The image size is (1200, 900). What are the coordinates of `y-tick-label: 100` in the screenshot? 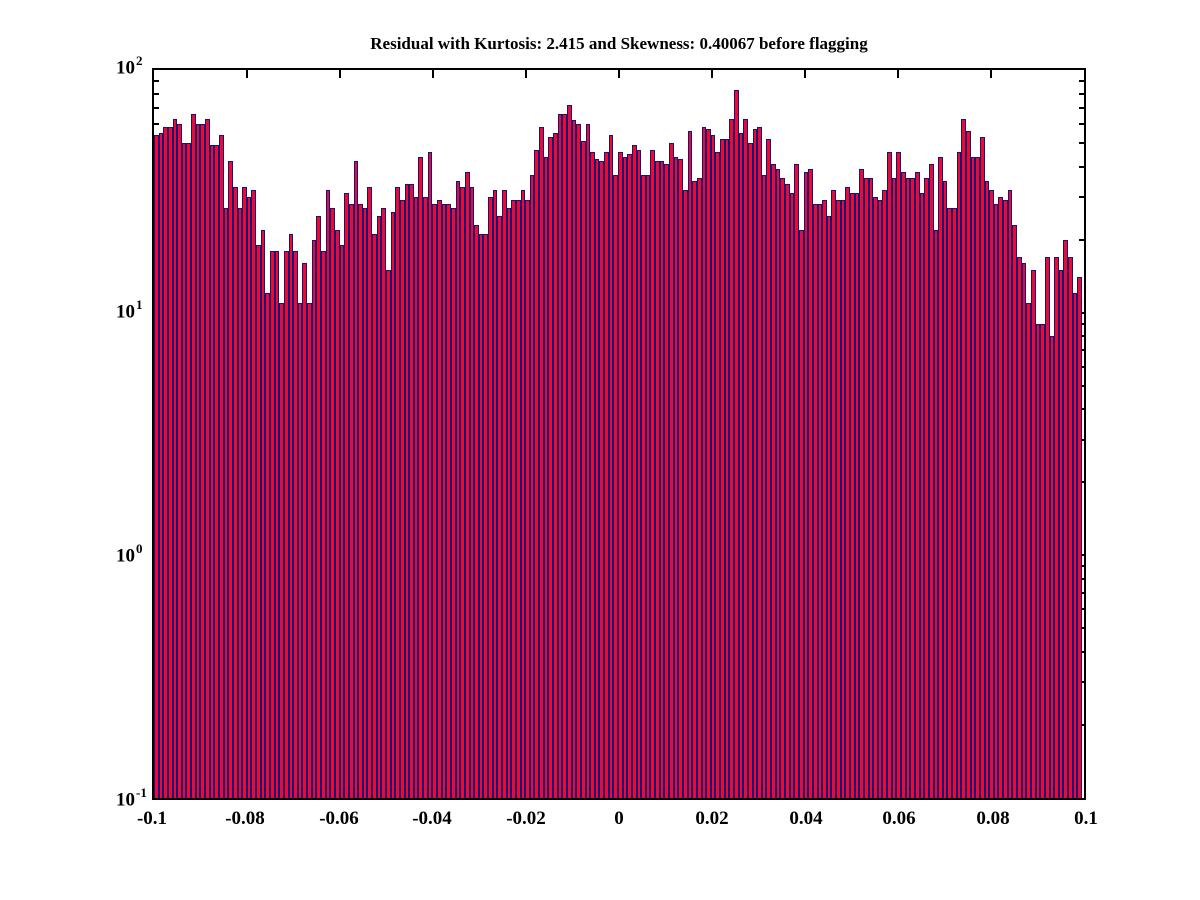 It's located at (129, 554).